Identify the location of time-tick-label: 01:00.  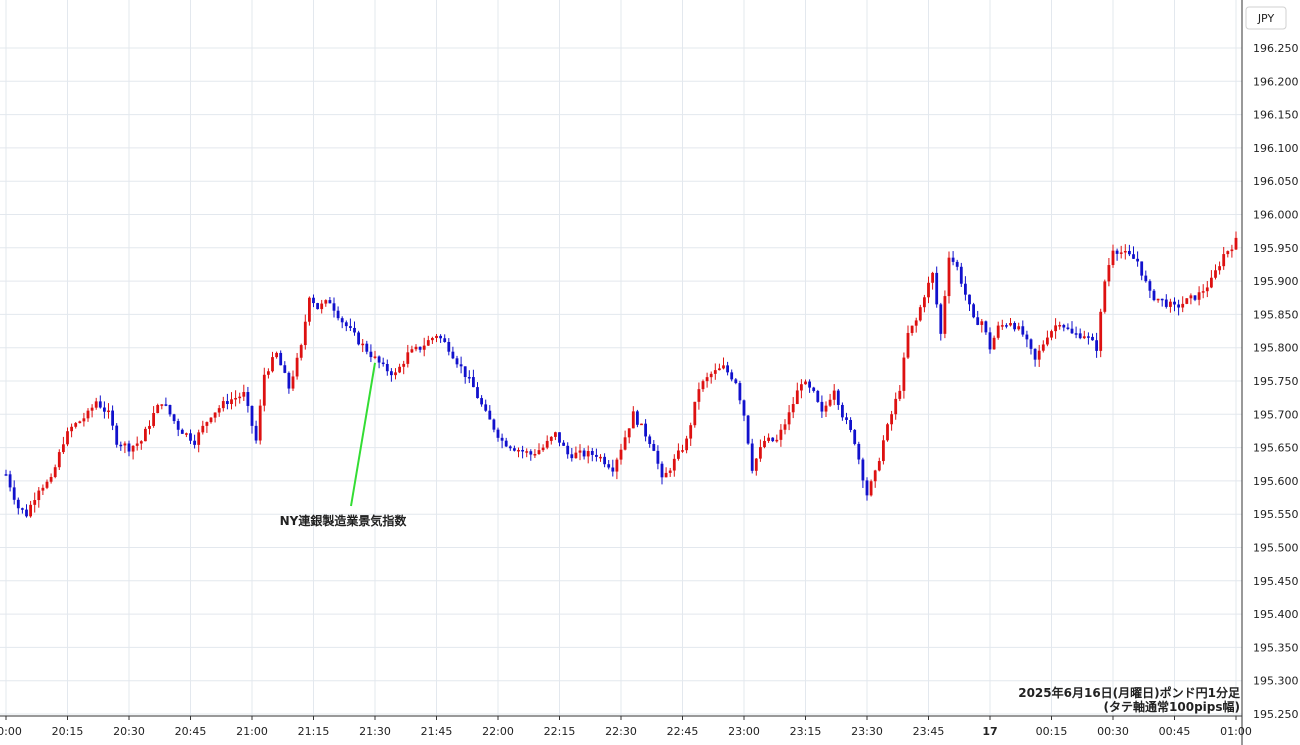
(1236, 731).